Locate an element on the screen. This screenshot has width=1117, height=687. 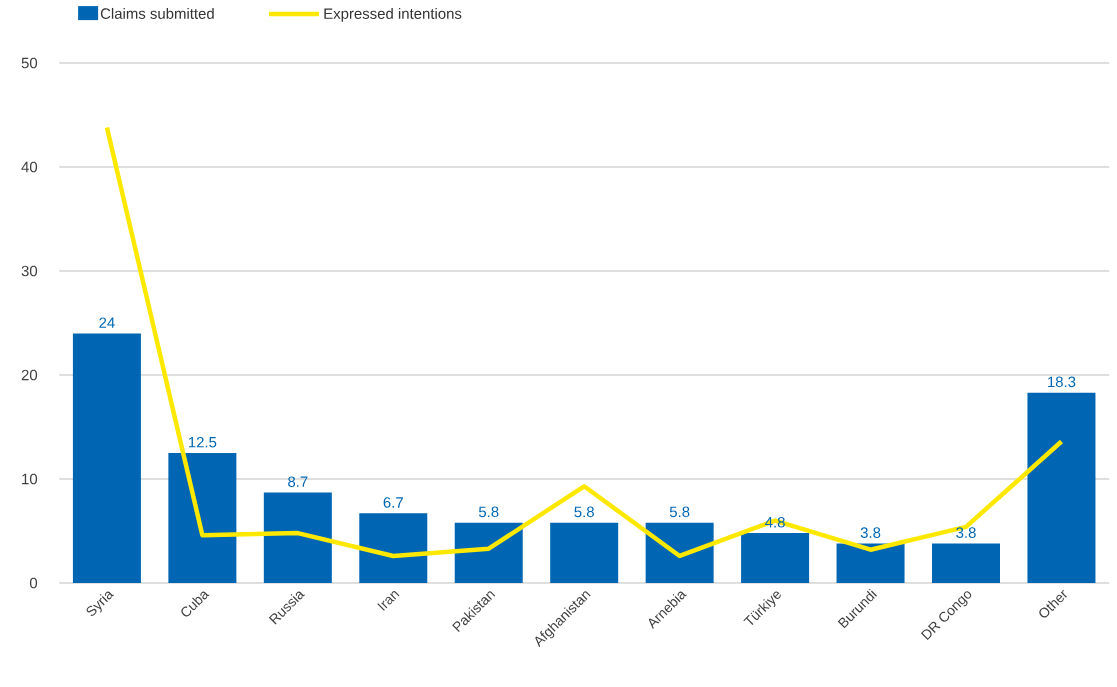
y-tick-label: 30 is located at coordinates (29, 271).